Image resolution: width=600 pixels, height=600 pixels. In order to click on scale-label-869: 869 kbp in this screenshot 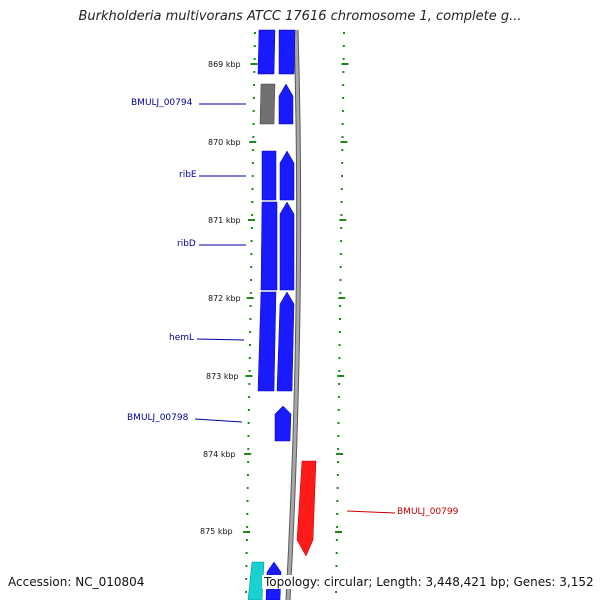, I will do `click(224, 64)`.